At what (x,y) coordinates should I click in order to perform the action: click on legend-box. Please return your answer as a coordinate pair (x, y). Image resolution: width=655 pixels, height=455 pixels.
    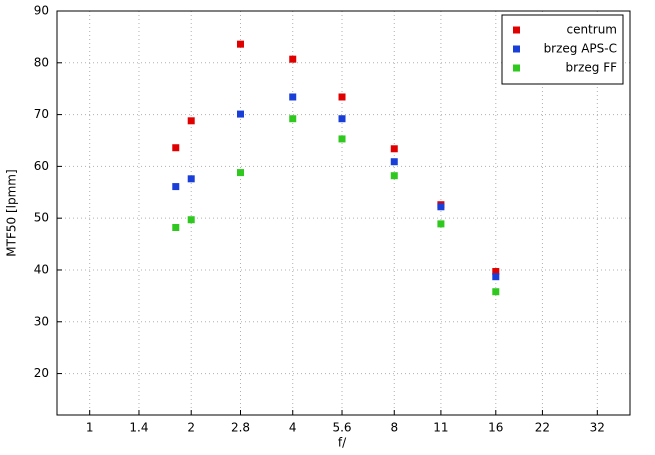
    Looking at the image, I should click on (562, 49).